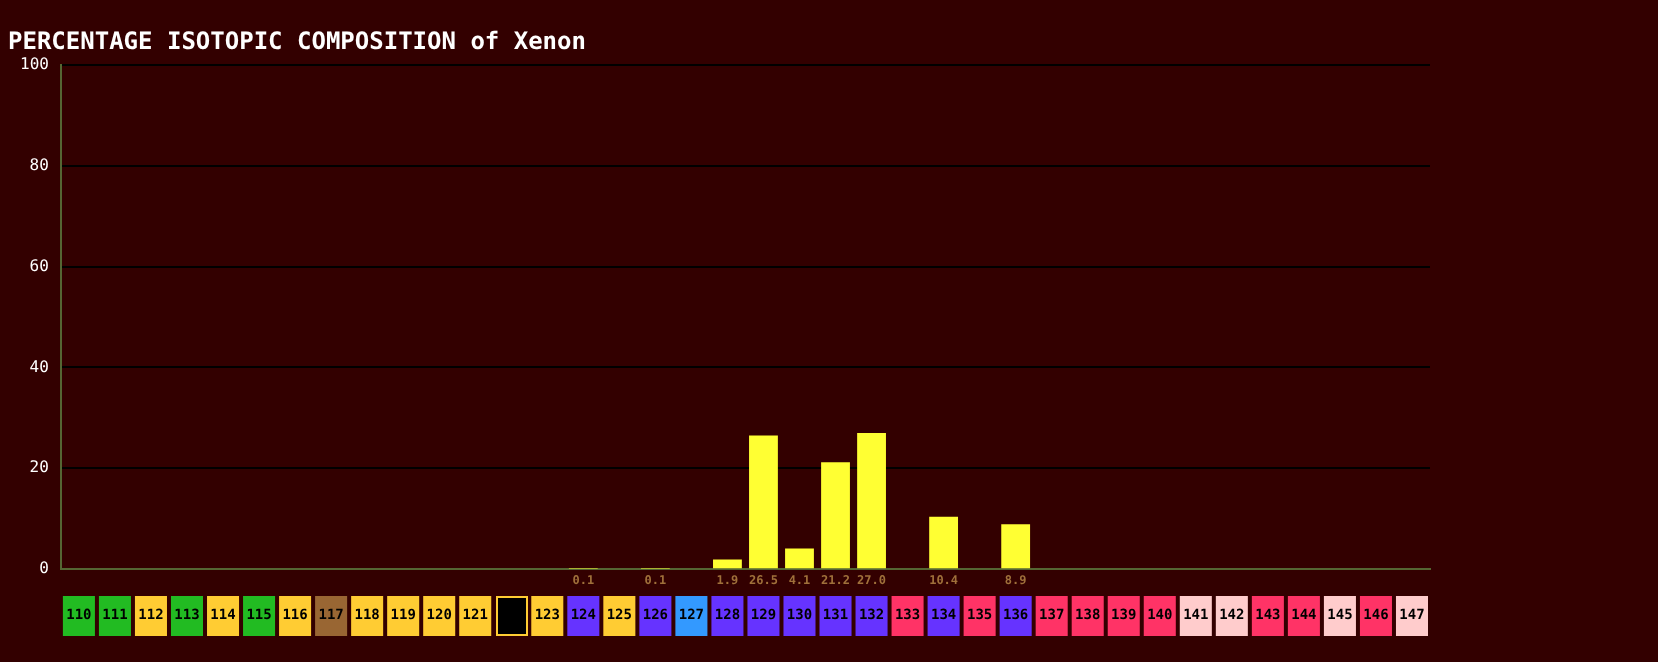  I want to click on y-tick-label: 80, so click(39, 164).